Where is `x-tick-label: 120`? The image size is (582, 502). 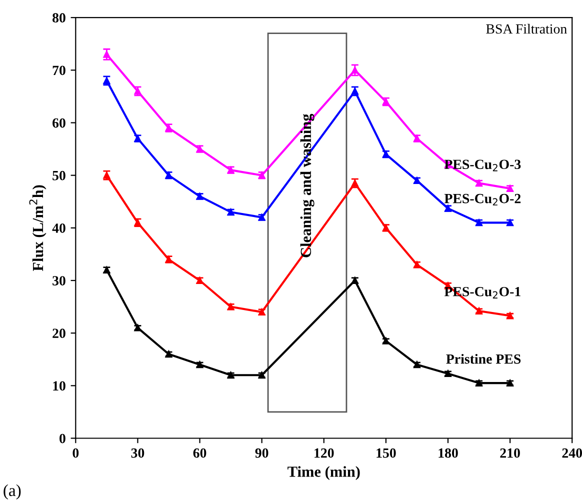
x-tick-label: 120 is located at coordinates (324, 453).